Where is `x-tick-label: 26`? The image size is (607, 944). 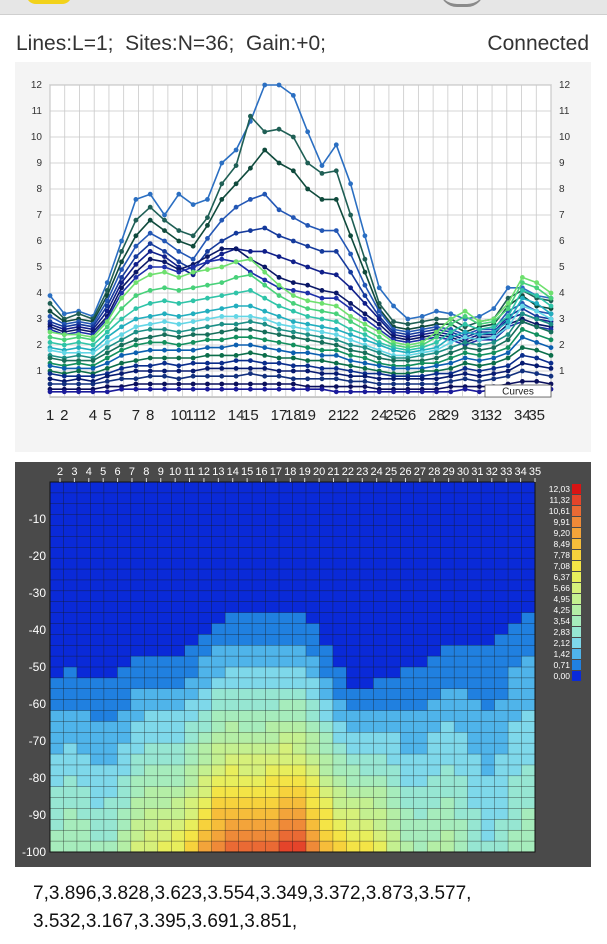 x-tick-label: 26 is located at coordinates (405, 472).